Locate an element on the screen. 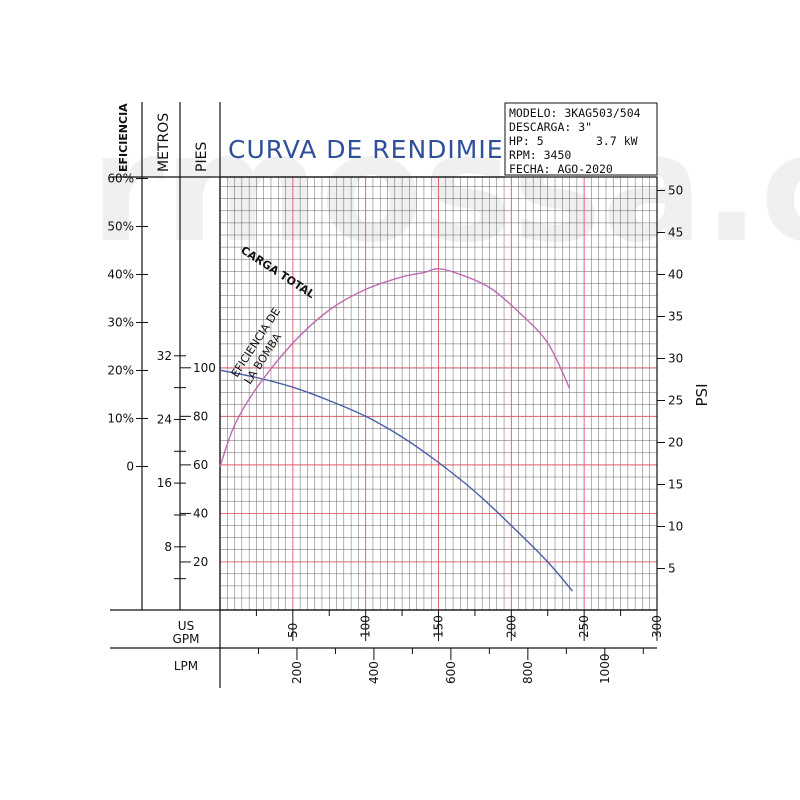 The image size is (800, 800). metros-tick-label: 24 is located at coordinates (164, 419).